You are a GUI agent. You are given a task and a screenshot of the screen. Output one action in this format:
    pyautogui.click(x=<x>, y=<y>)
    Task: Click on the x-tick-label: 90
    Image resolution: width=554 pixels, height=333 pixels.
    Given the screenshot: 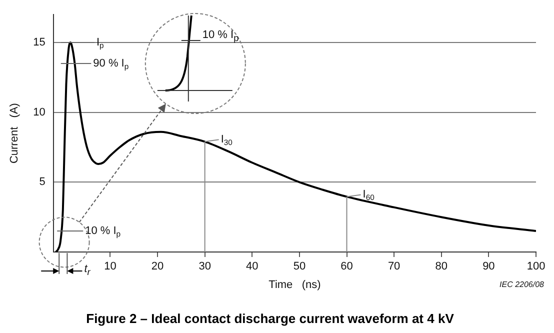 What is the action you would take?
    pyautogui.click(x=488, y=266)
    